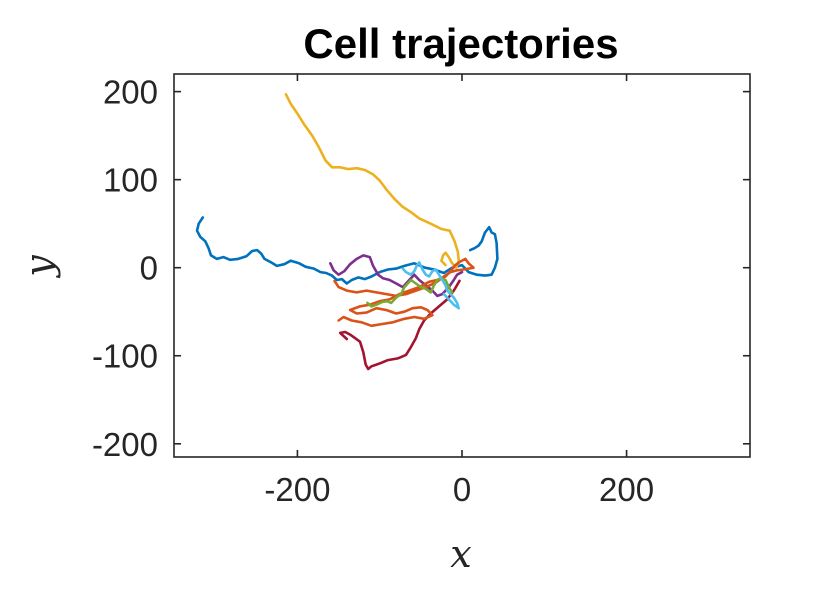 The width and height of the screenshot is (827, 591). What do you see at coordinates (462, 489) in the screenshot?
I see `x-tick-label: 0` at bounding box center [462, 489].